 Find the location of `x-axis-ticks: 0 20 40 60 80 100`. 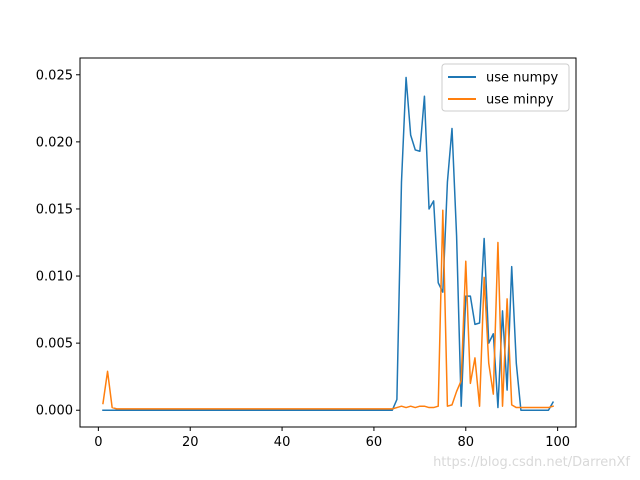

x-axis-ticks: 0 20 40 60 80 100 is located at coordinates (332, 438).